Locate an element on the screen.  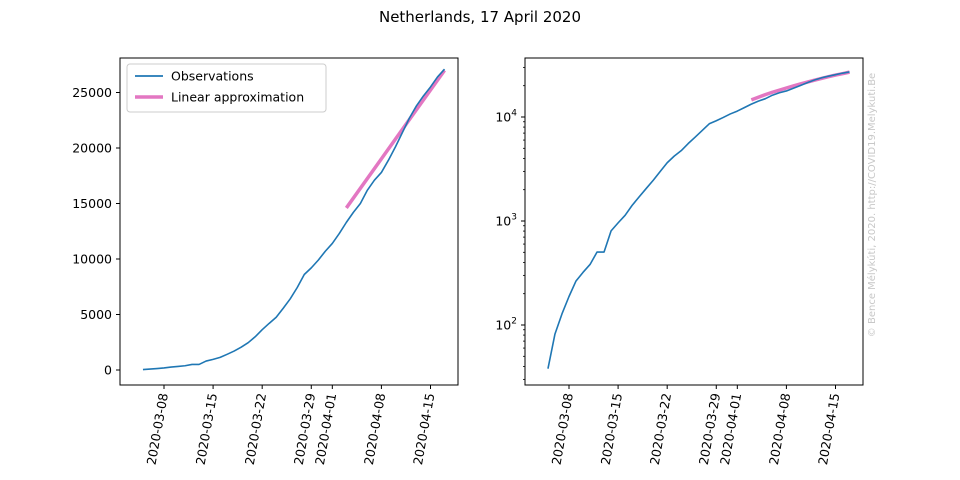
left-y-tick-label: 5000 is located at coordinates (96, 314).